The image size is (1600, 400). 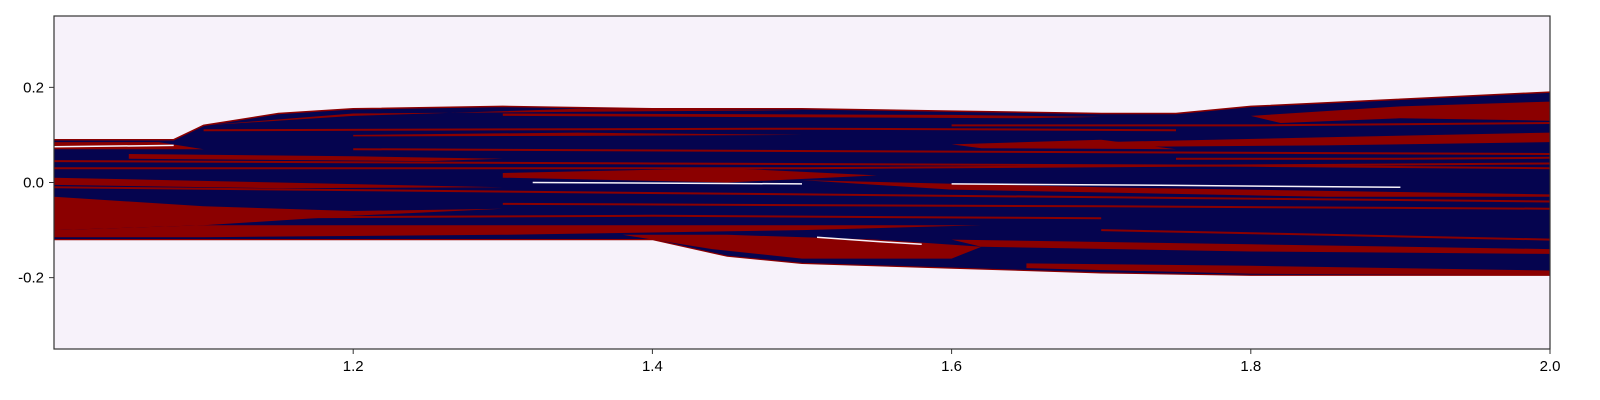 I want to click on y-tick-label: -0.2, so click(x=31, y=278).